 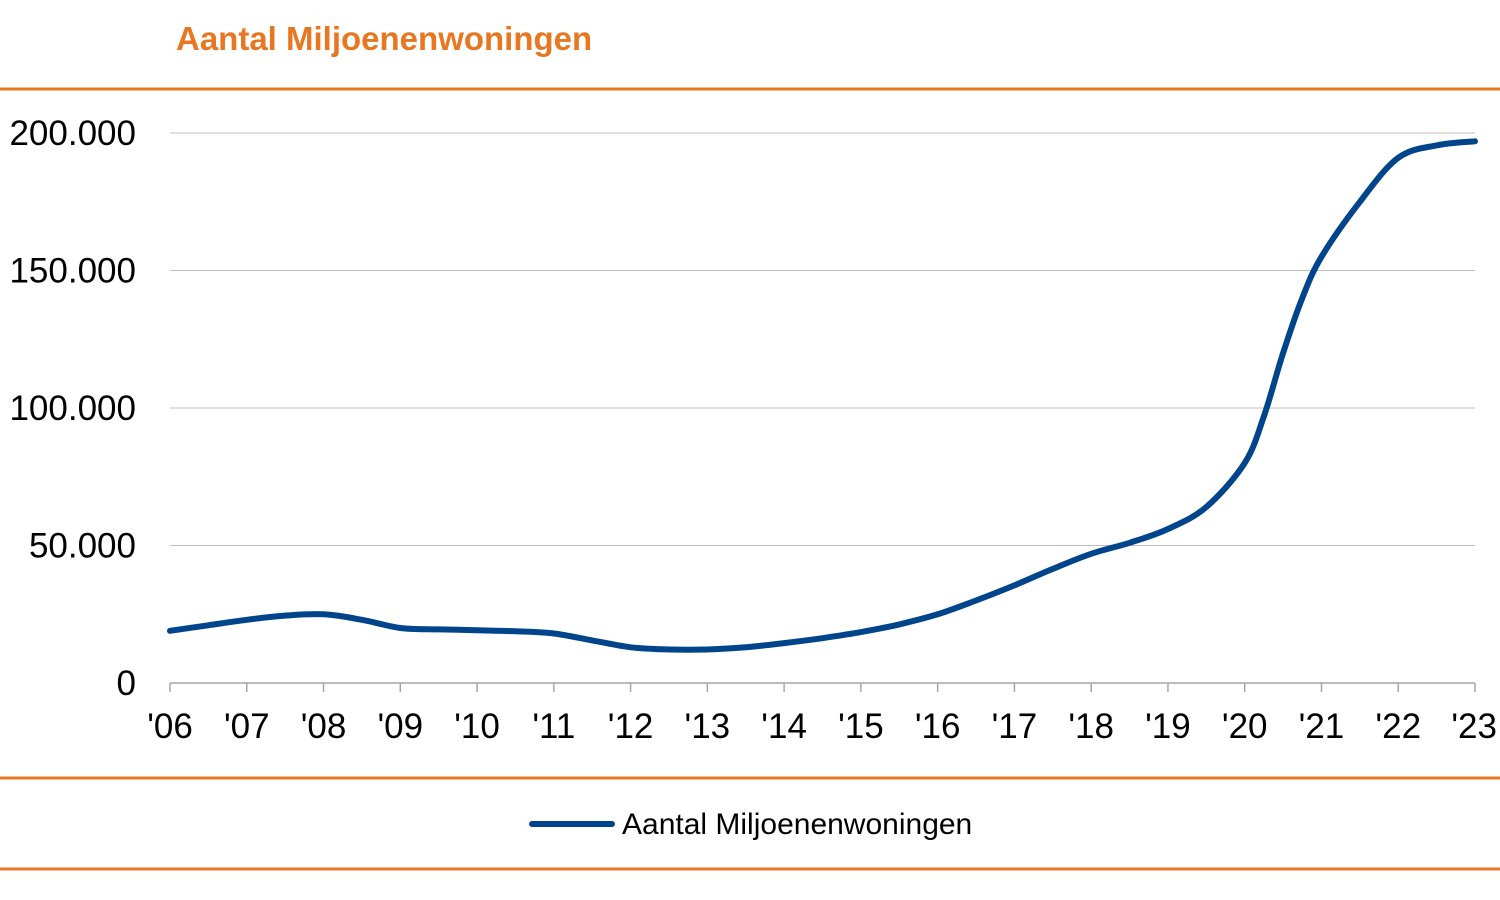 I want to click on x-tick-label: '14, so click(x=784, y=726).